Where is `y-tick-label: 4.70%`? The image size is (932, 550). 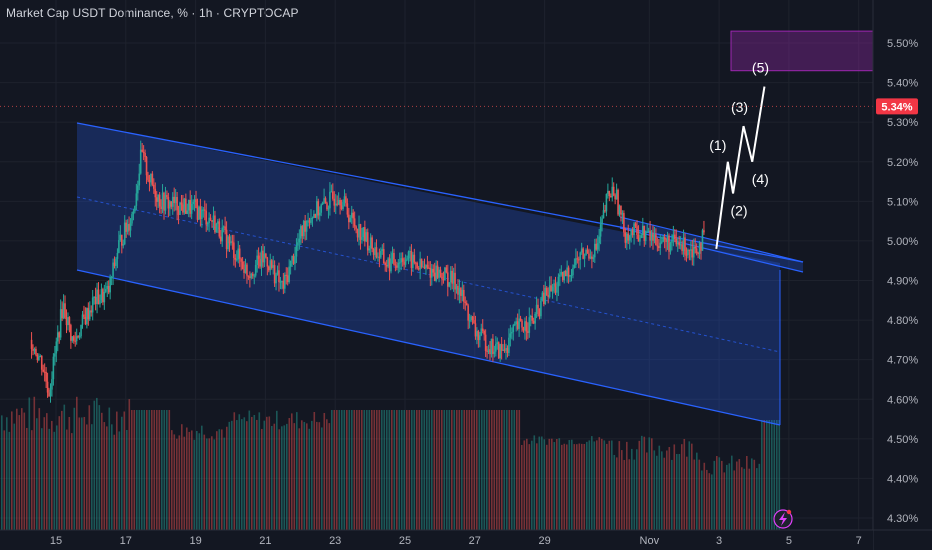
y-tick-label: 4.70% is located at coordinates (902, 361).